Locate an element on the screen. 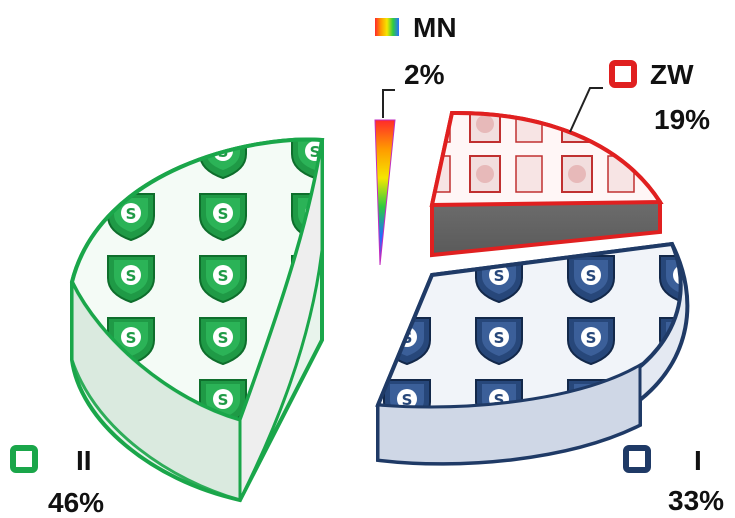 This screenshot has width=735, height=518. label-value-ZW: 19% is located at coordinates (682, 119).